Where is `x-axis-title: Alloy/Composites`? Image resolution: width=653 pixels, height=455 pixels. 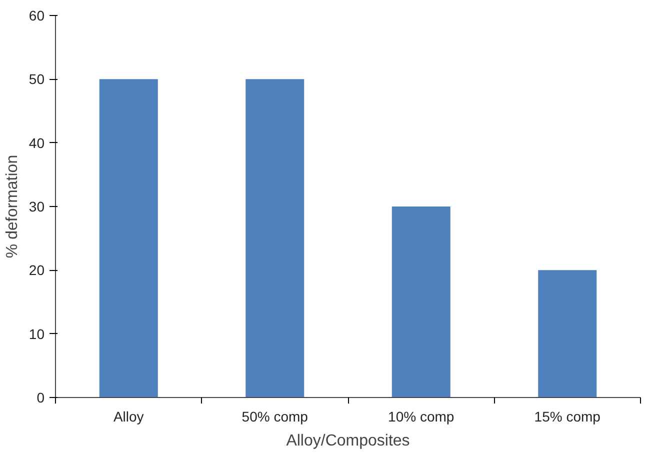
x-axis-title: Alloy/Composites is located at coordinates (348, 441).